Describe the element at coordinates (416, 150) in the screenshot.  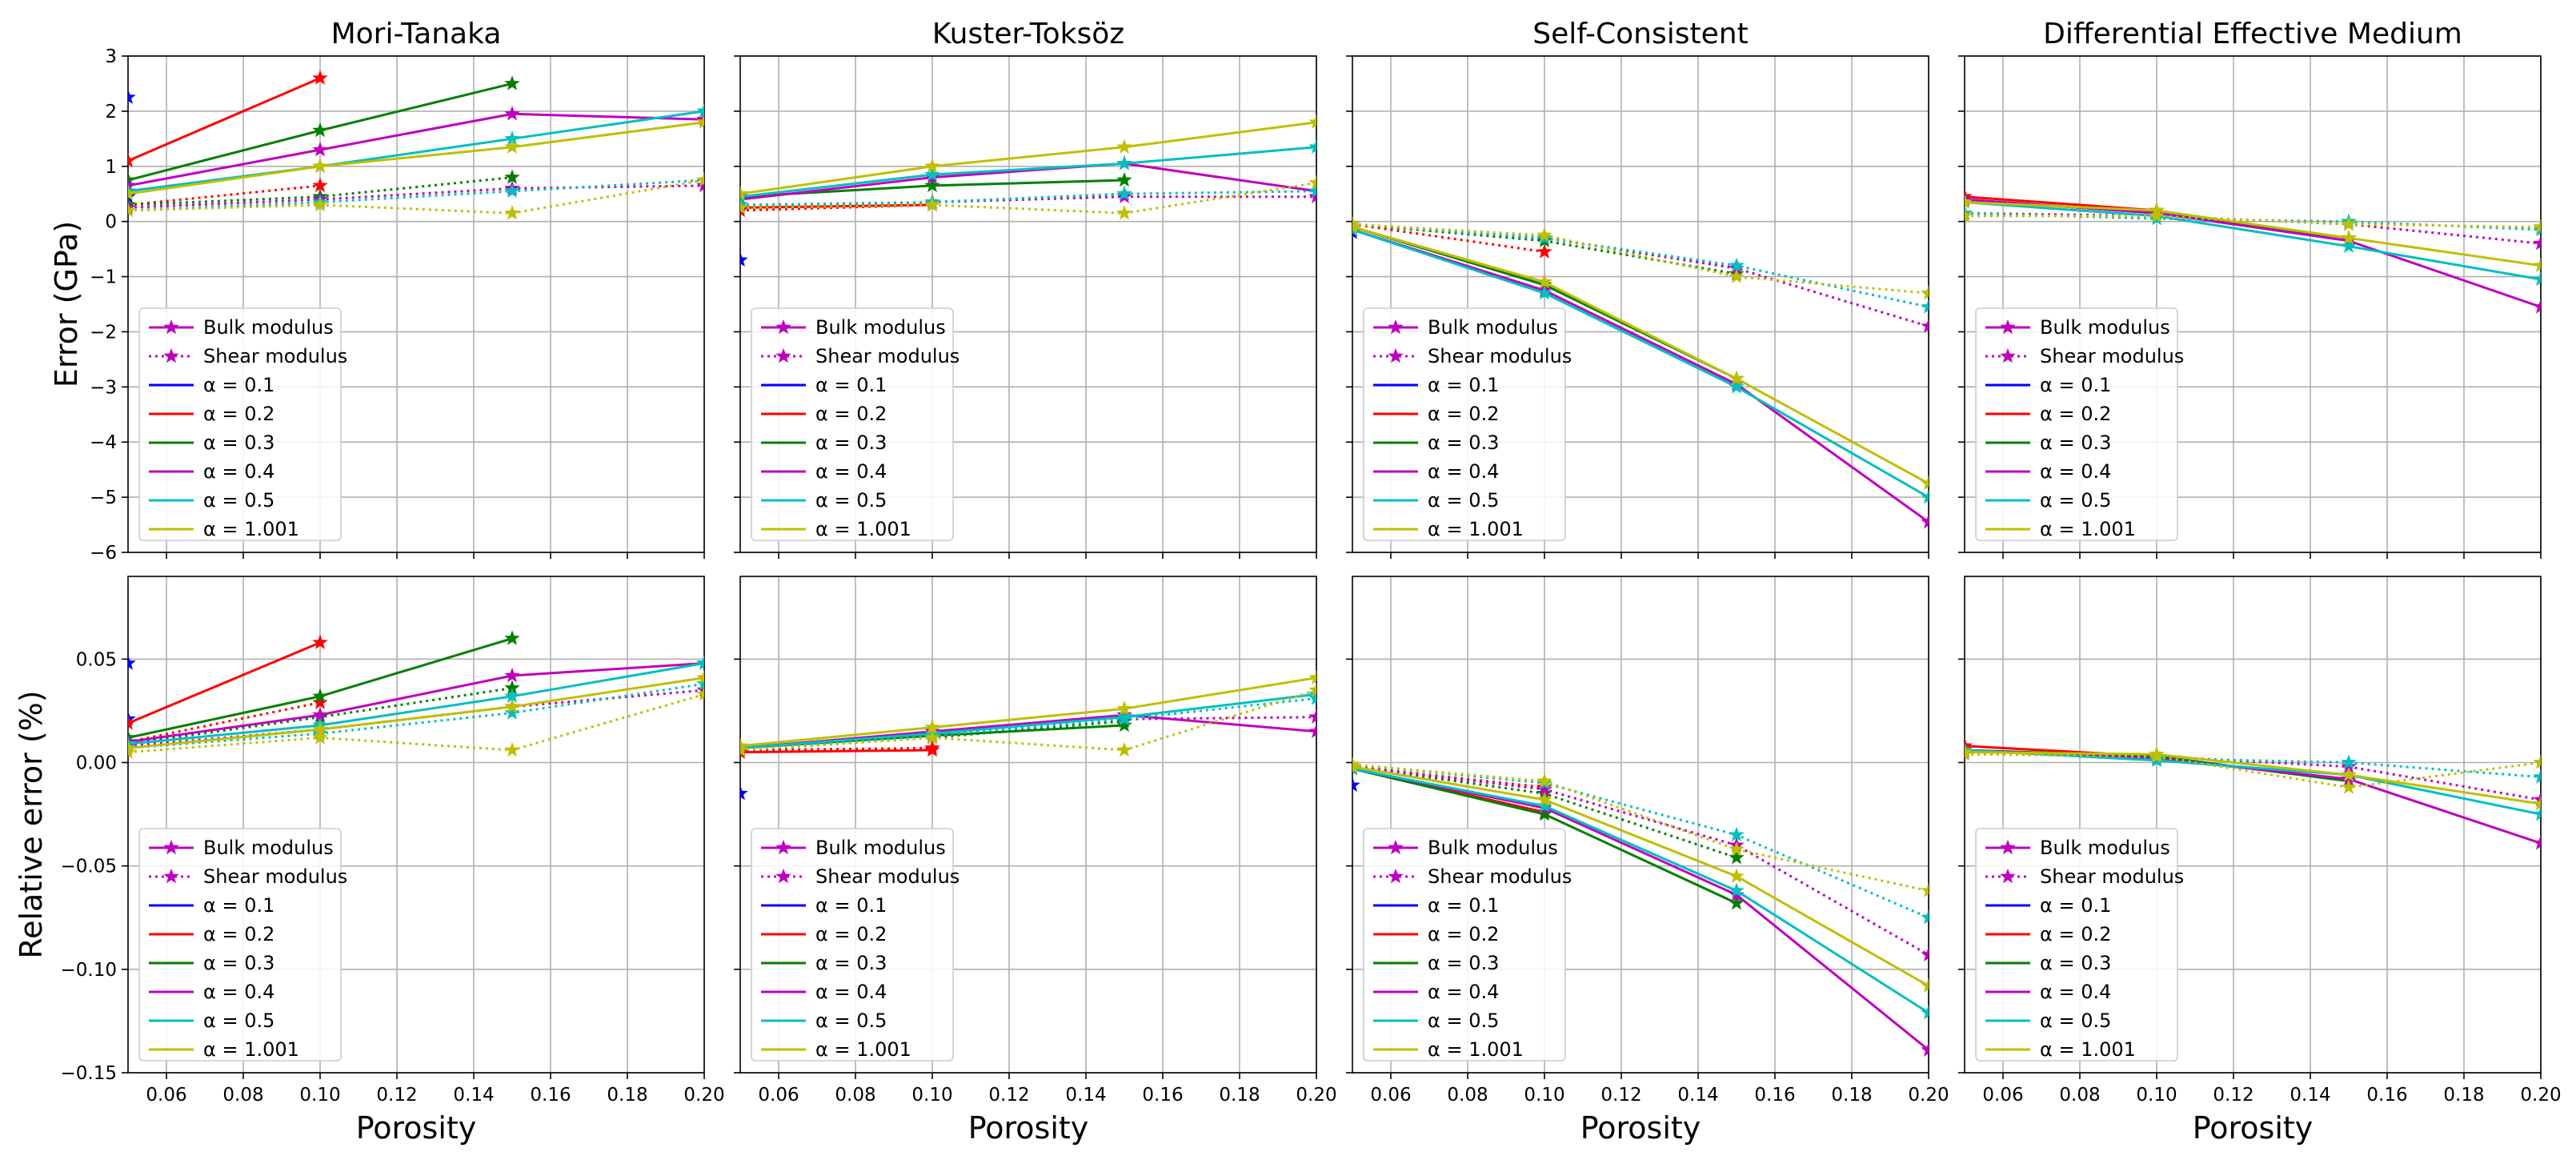
I see `bulk-alpha-0_4-line` at that location.